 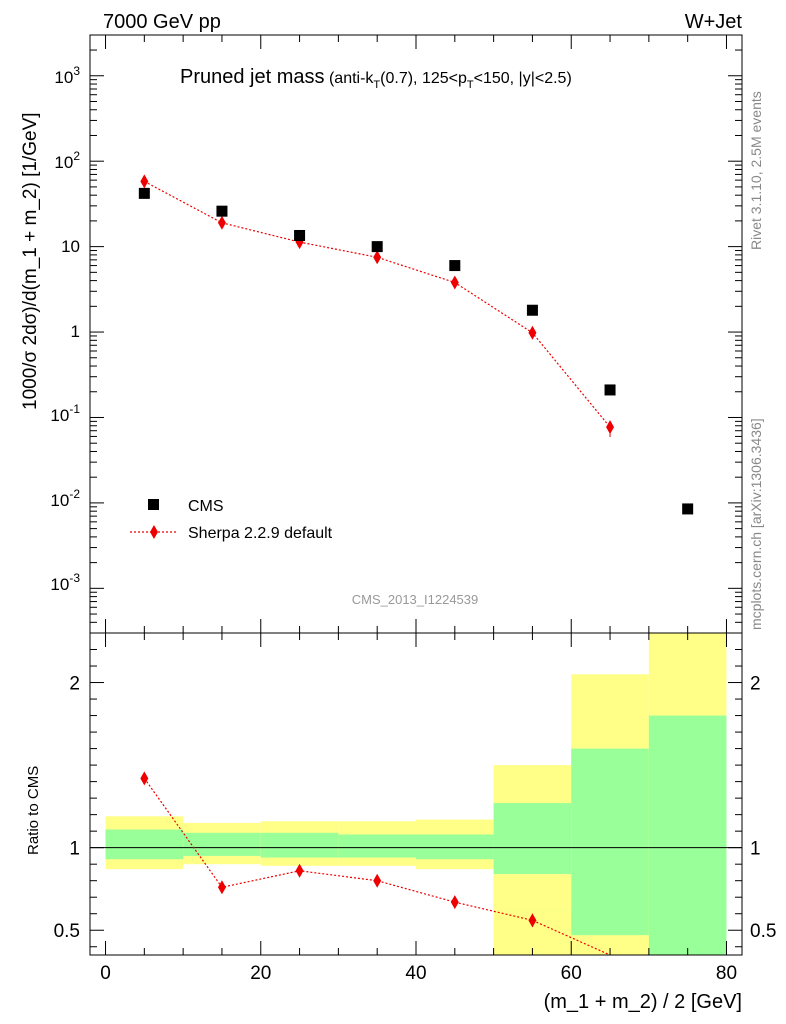 I want to click on legend-sherpa-label: Sherpa 2.2.9 default, so click(x=260, y=533).